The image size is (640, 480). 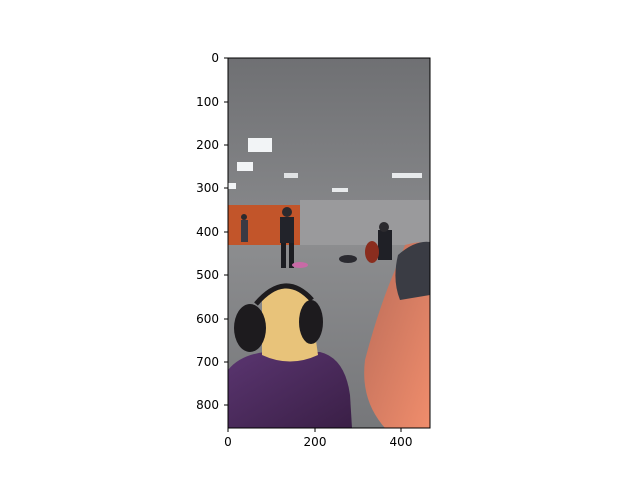 What do you see at coordinates (348, 259) in the screenshot?
I see `instrument-case` at bounding box center [348, 259].